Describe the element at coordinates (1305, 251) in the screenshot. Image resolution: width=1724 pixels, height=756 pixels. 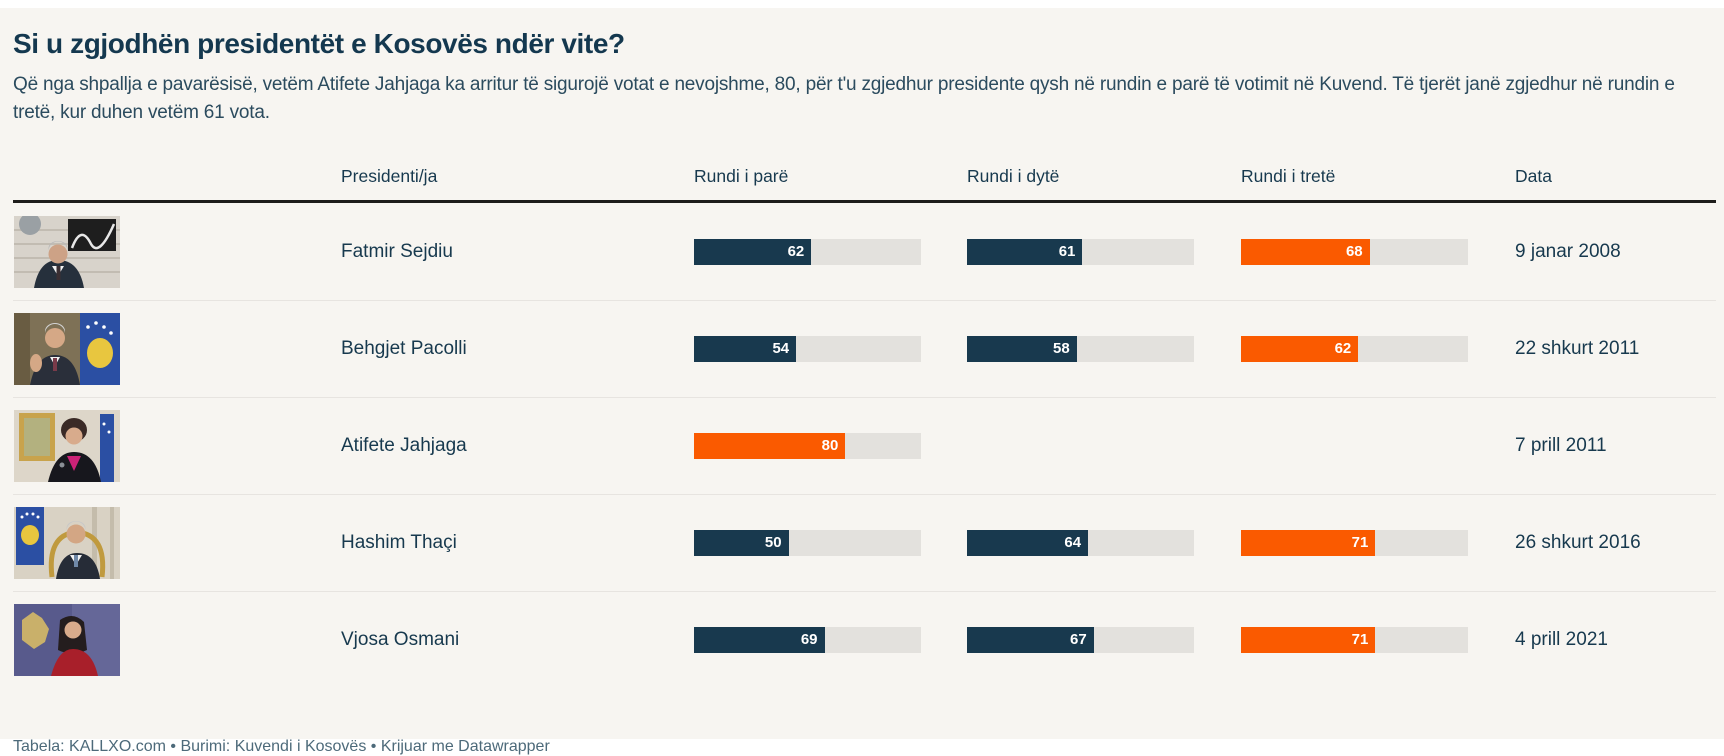
I see `vote-bar-fill: 68` at that location.